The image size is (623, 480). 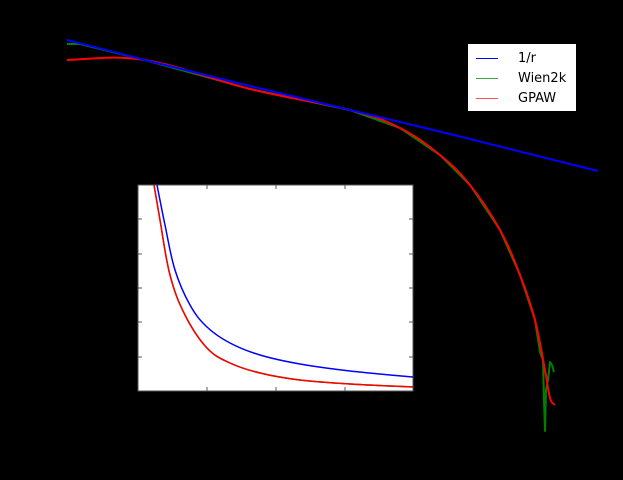 What do you see at coordinates (487, 98) in the screenshot?
I see `legend-swatch-red` at bounding box center [487, 98].